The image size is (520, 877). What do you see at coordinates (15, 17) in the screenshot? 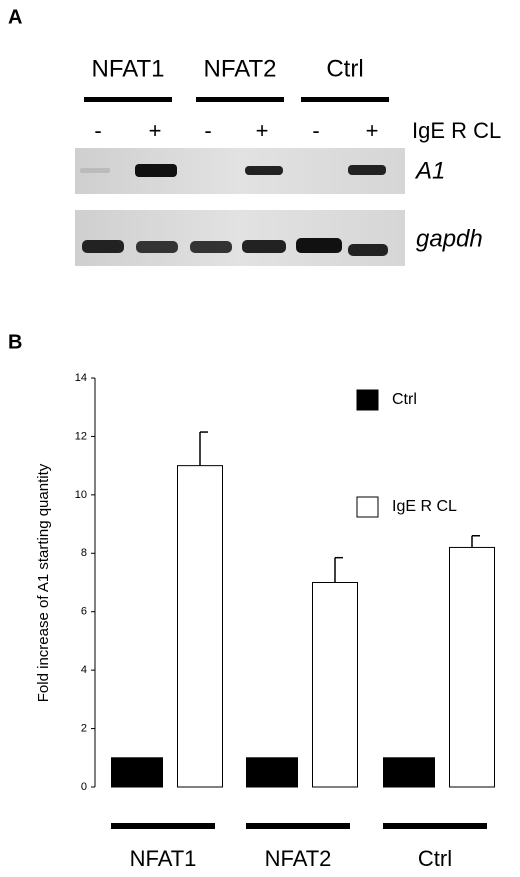
I see `panel-label: A` at bounding box center [15, 17].